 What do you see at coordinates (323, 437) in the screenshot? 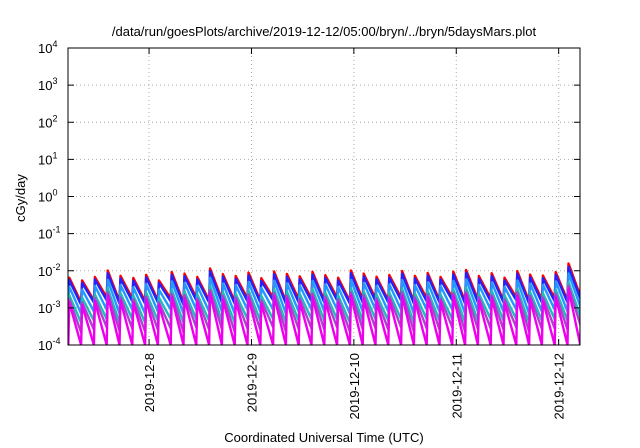
I see `x-axis-label: Coordinated Universal Time (UTC)` at bounding box center [323, 437].